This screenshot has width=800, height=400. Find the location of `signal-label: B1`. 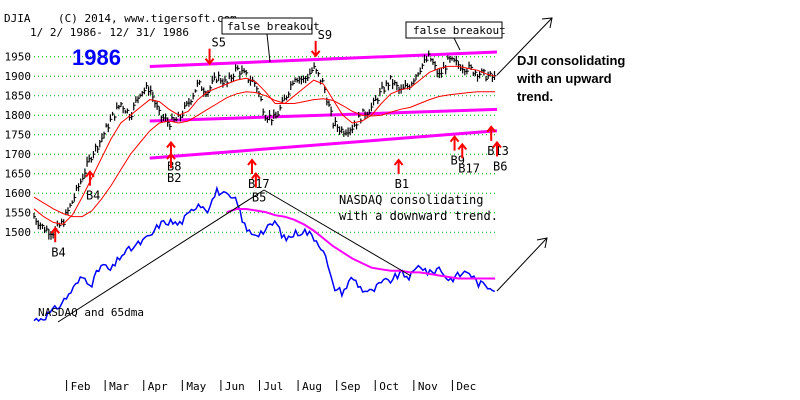

signal-label: B1 is located at coordinates (402, 184).